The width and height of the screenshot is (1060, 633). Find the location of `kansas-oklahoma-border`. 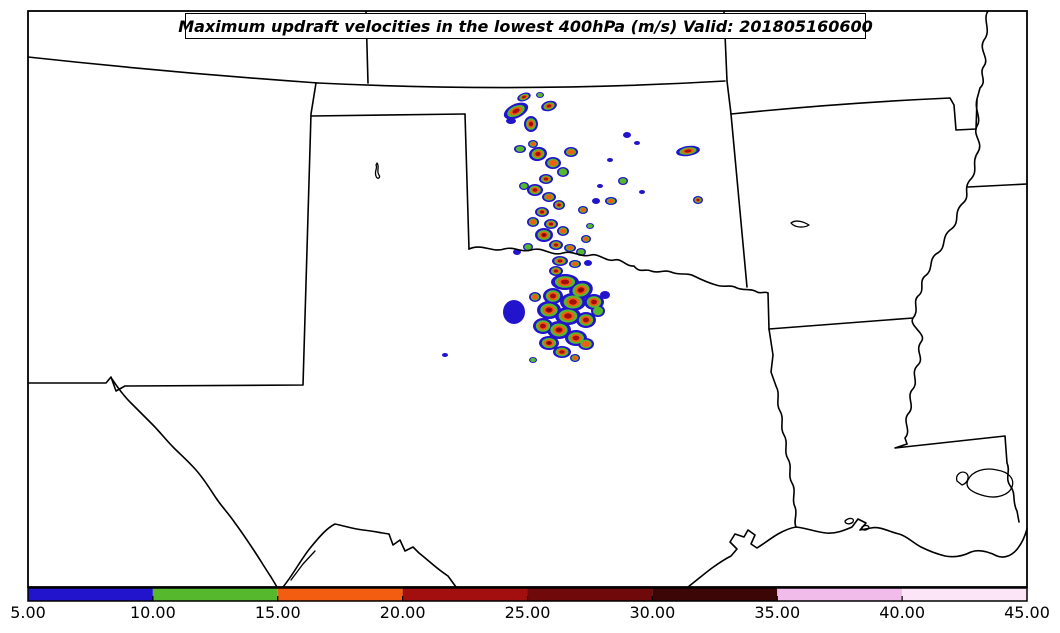

kansas-oklahoma-border is located at coordinates (521, 84).